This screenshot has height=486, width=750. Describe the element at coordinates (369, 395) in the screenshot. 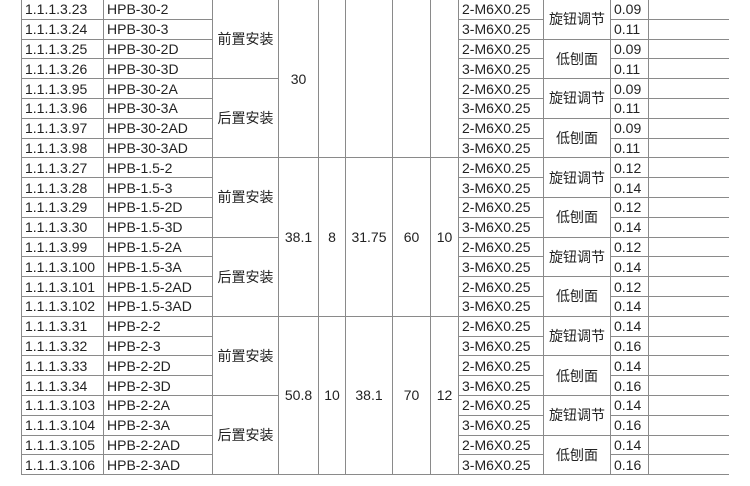

I see `dimension-cell: 38.1` at that location.